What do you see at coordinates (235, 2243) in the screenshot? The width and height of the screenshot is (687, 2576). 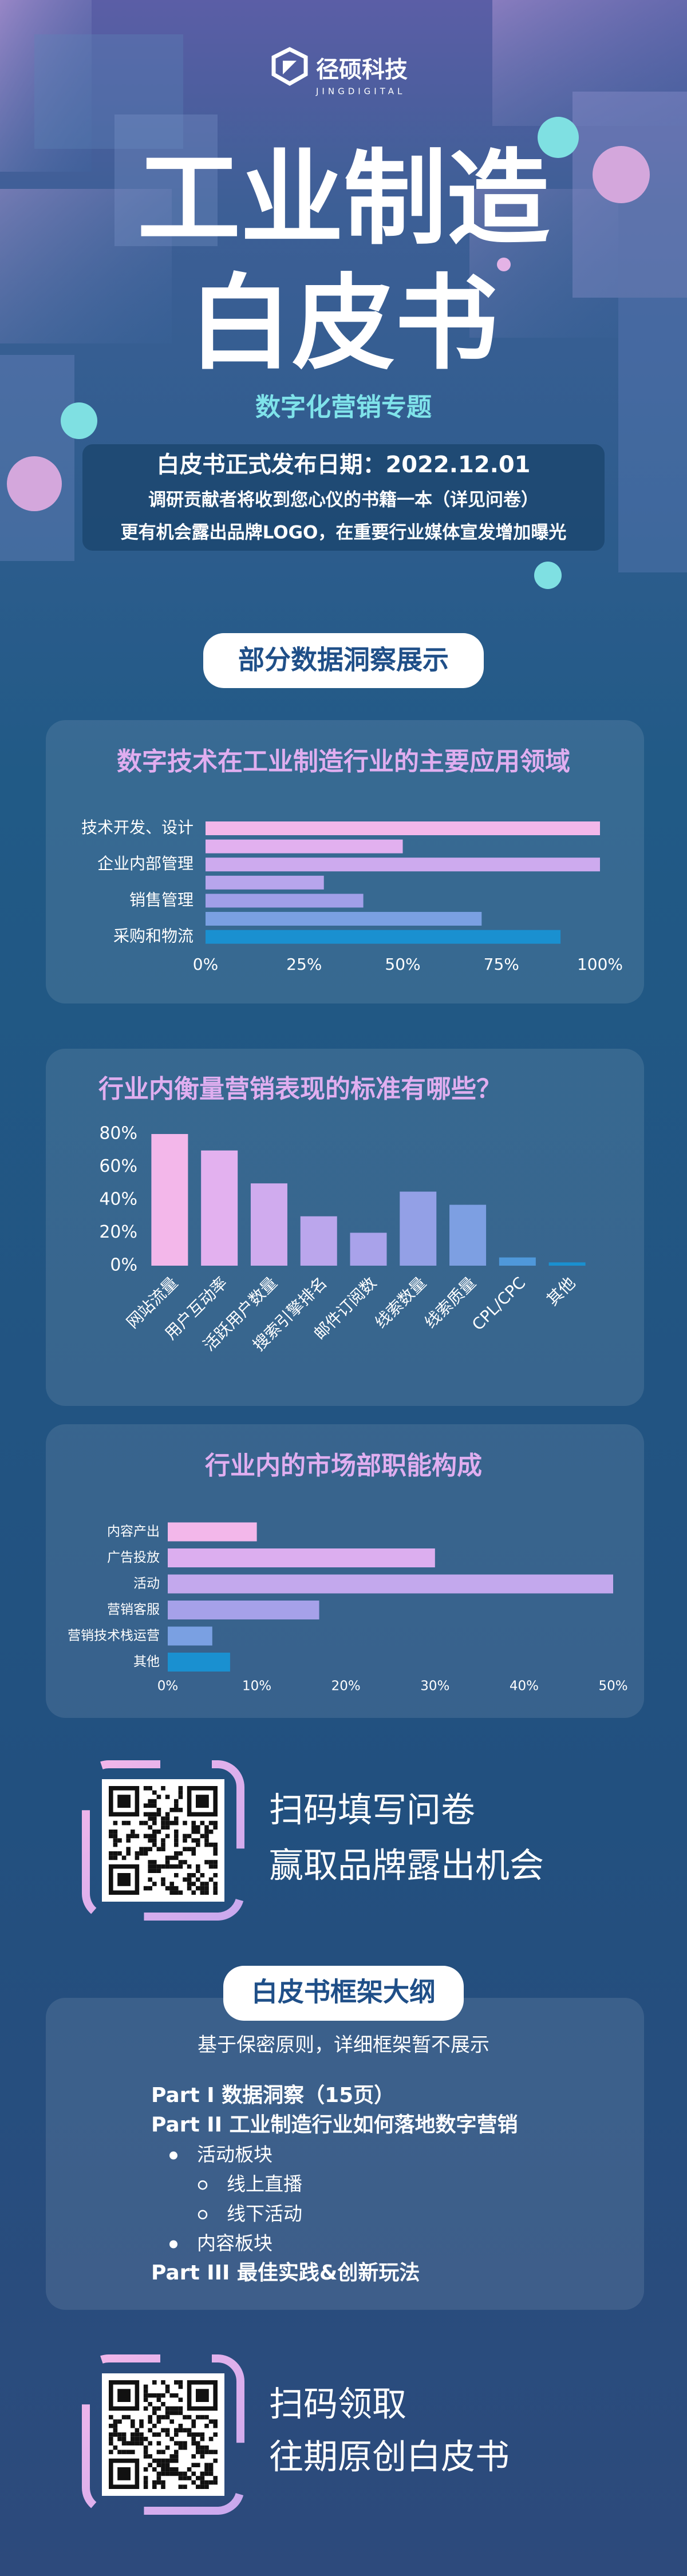 I see `outline-item: 内容板块` at bounding box center [235, 2243].